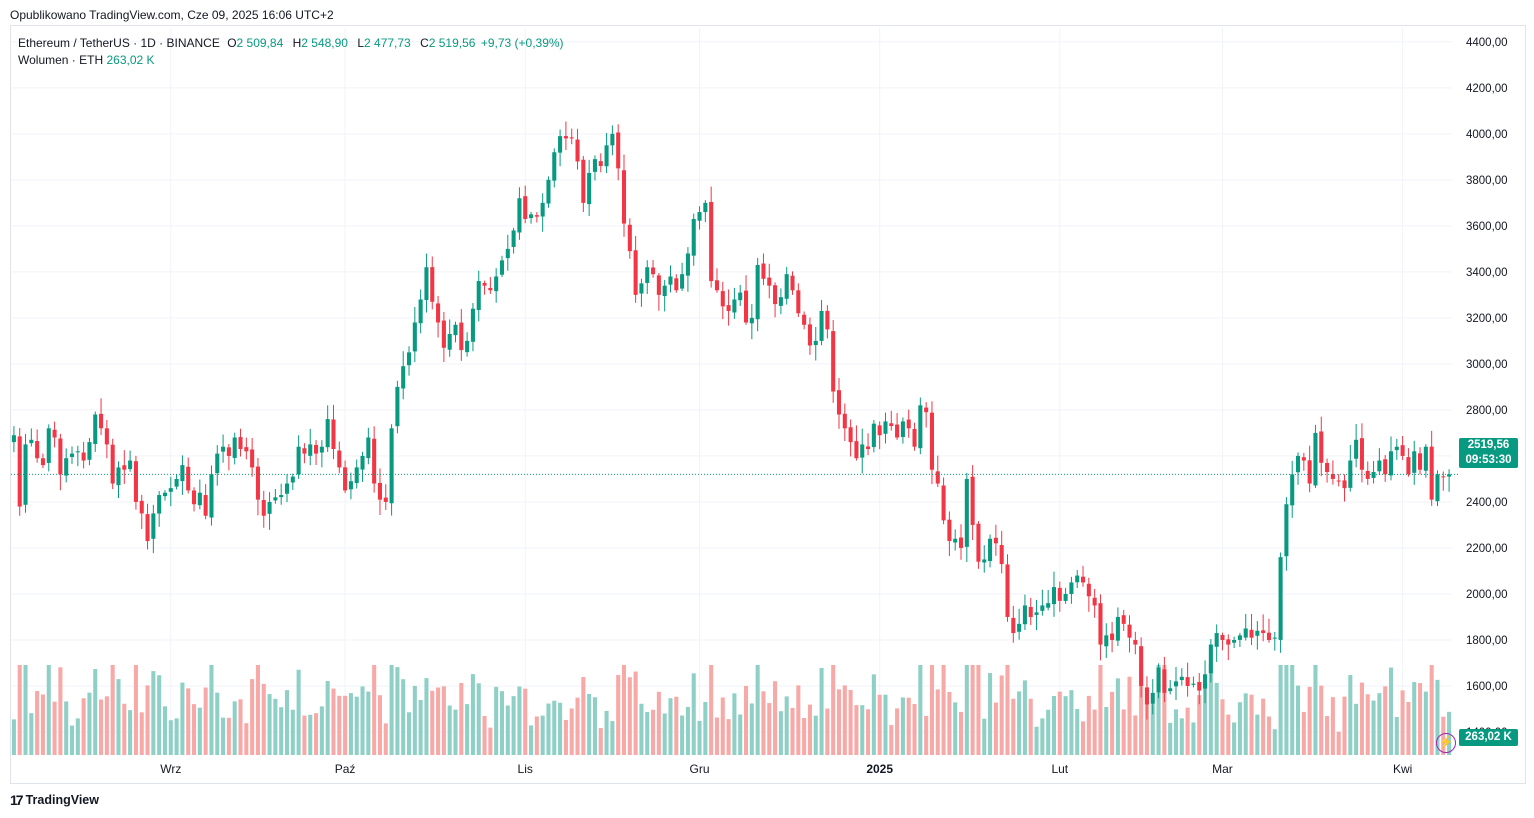  I want to click on lightning-icon: ⚡, so click(1446, 743).